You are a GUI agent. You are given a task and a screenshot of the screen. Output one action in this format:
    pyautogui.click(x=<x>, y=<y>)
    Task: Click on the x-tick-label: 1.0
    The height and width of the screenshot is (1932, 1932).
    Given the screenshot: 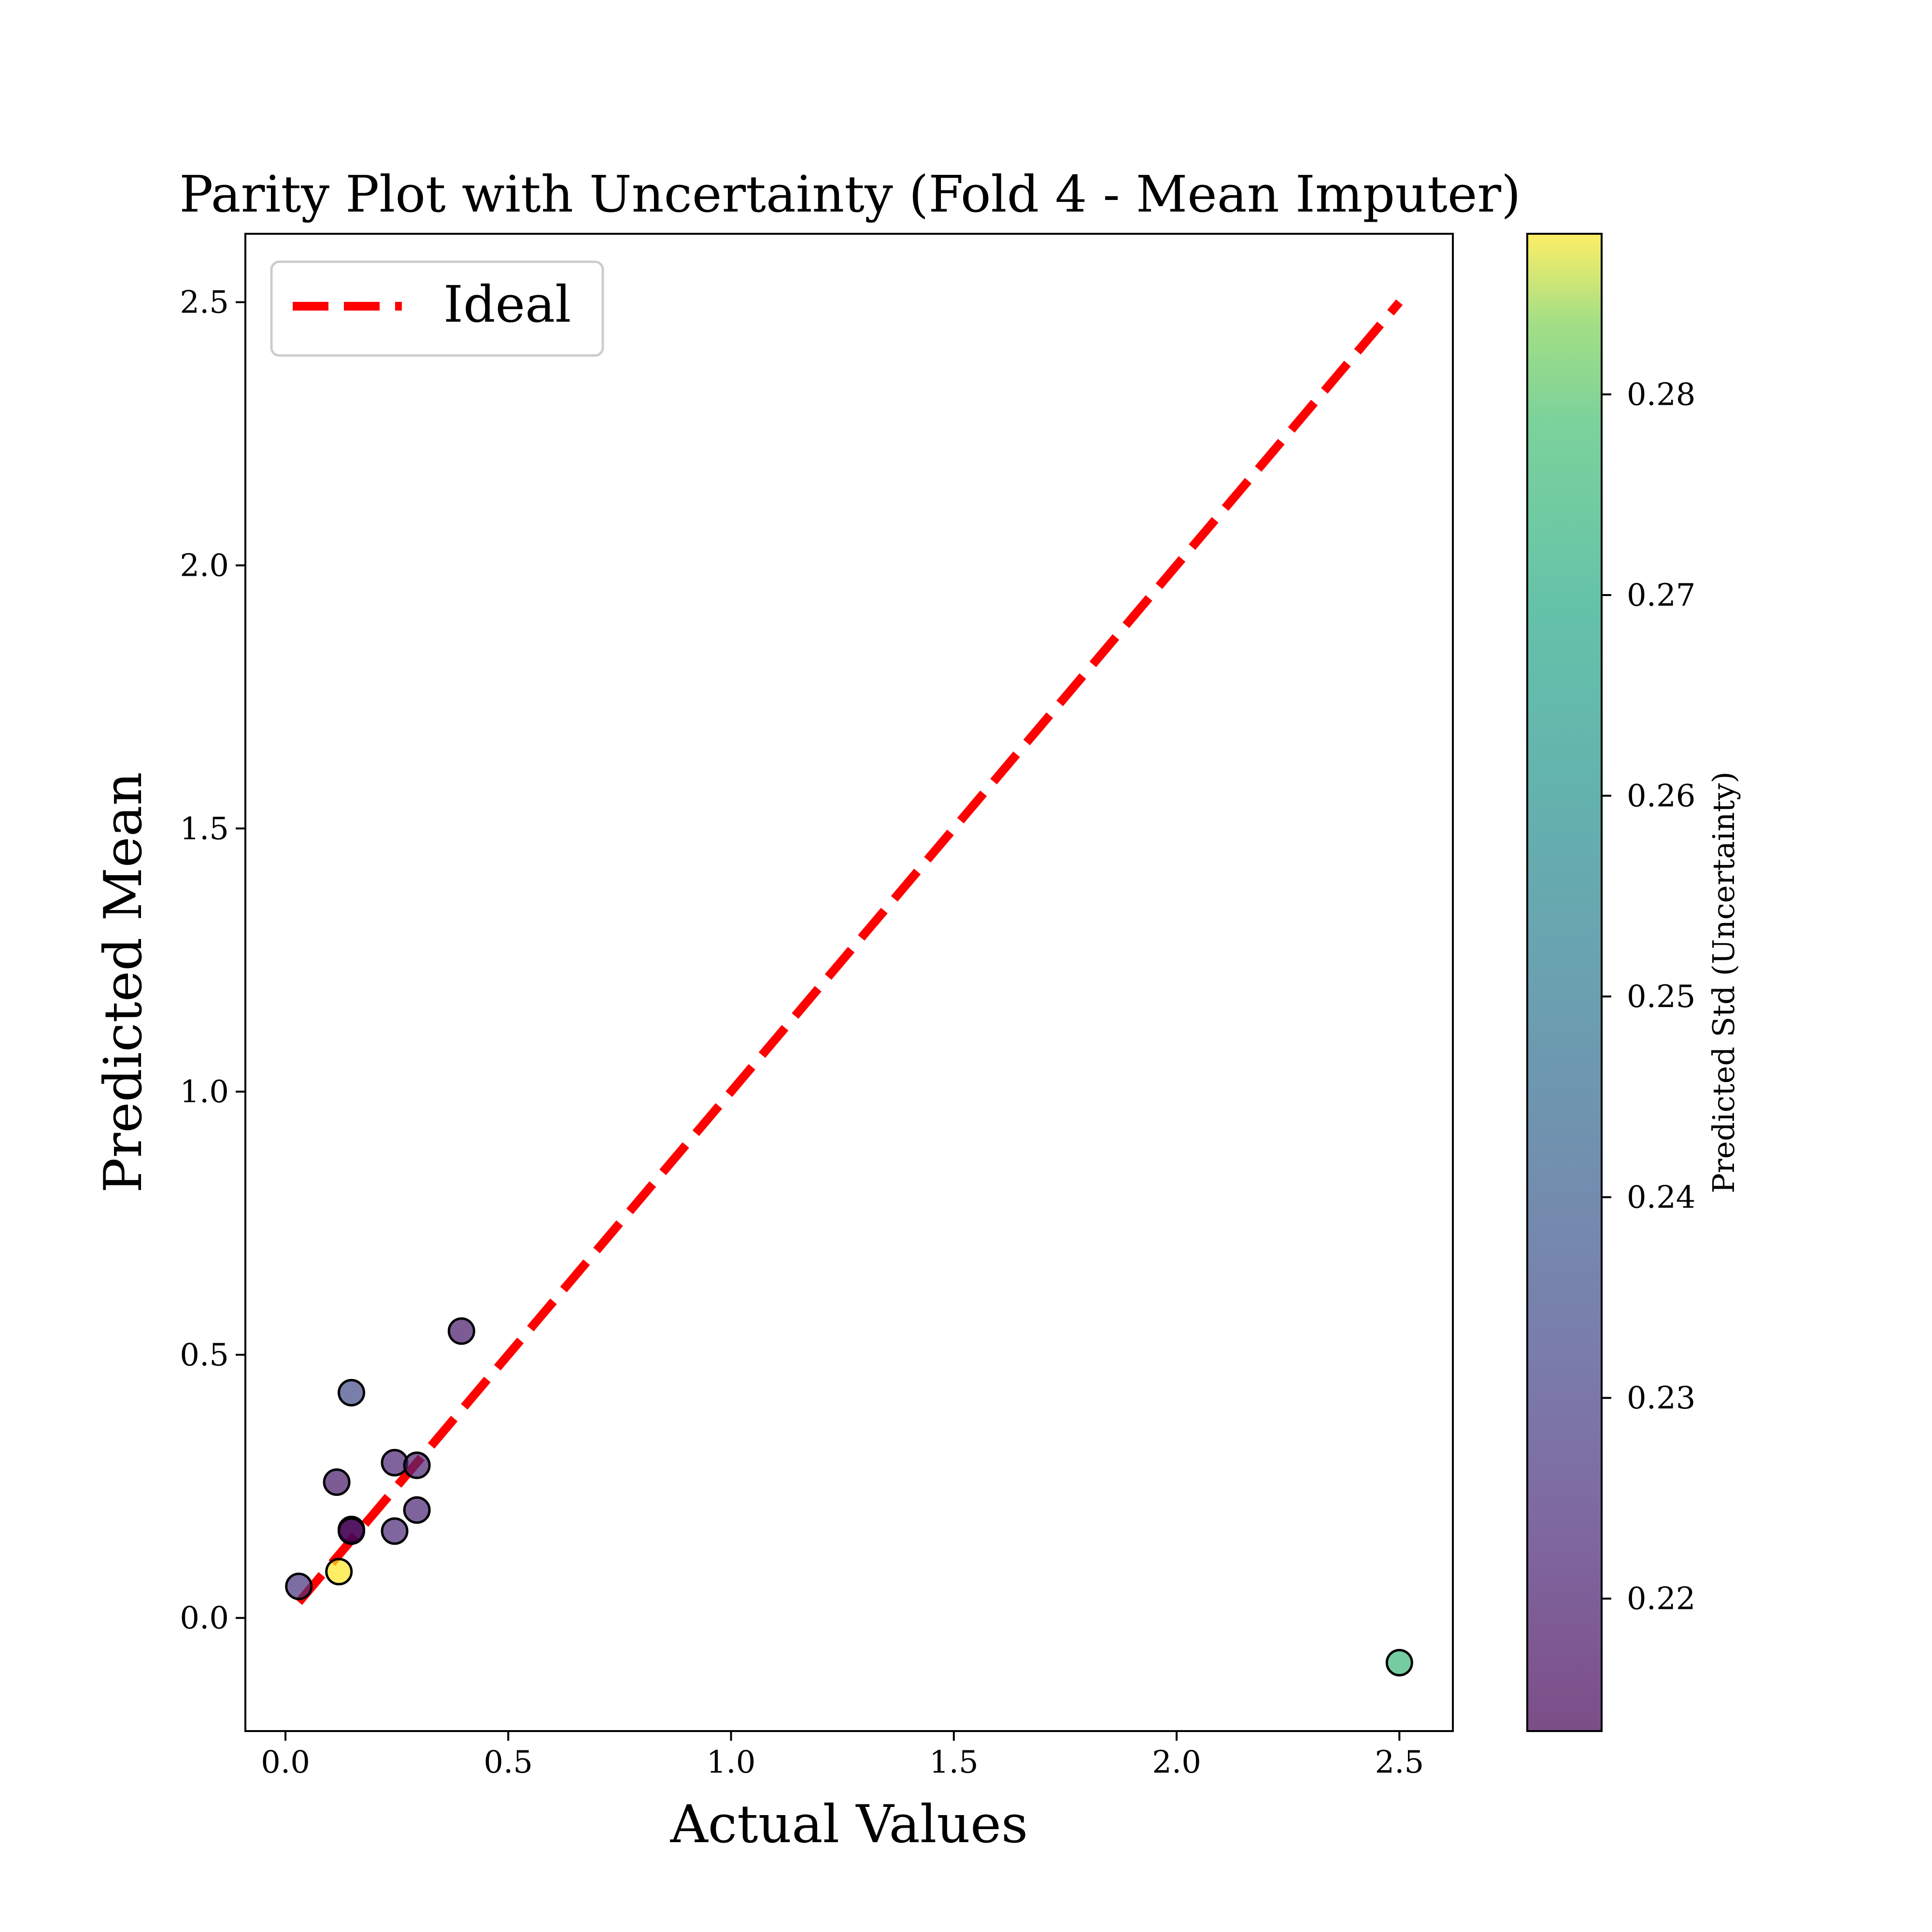 What is the action you would take?
    pyautogui.click(x=731, y=1762)
    